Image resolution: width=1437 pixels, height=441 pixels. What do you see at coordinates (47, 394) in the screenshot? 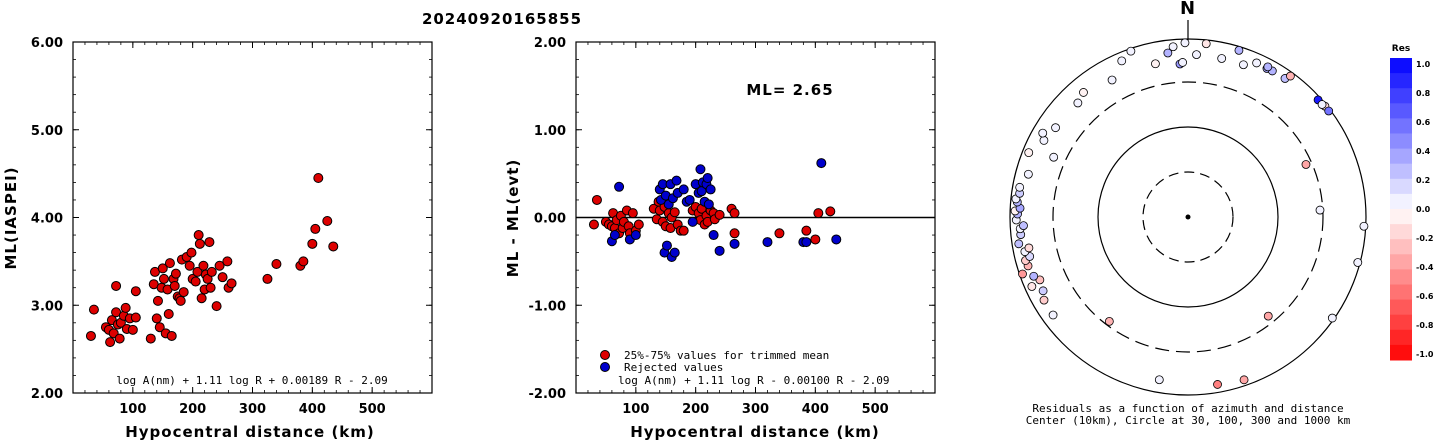
I see `y-tick-label: 2.00` at bounding box center [47, 394].